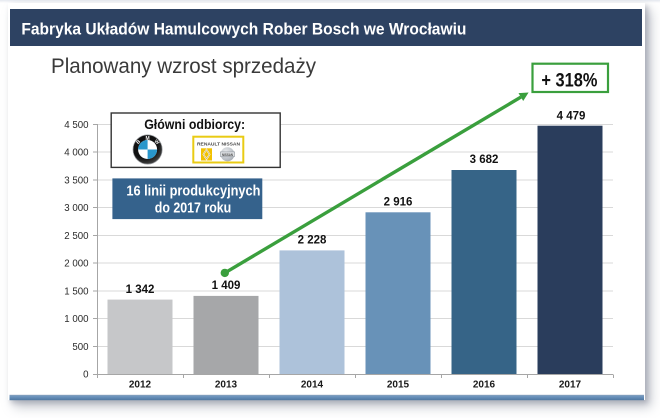 The image size is (660, 418). I want to click on svg-text: B, so click(138, 142).